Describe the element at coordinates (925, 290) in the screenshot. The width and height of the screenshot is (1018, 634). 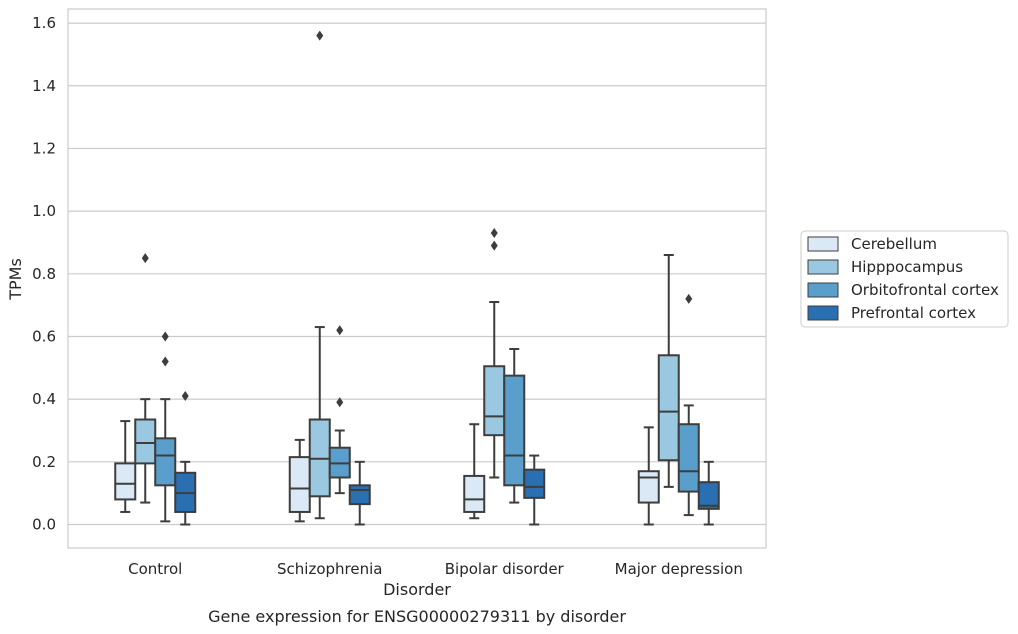
I see `legend-label: Orbitofrontal cortex` at that location.